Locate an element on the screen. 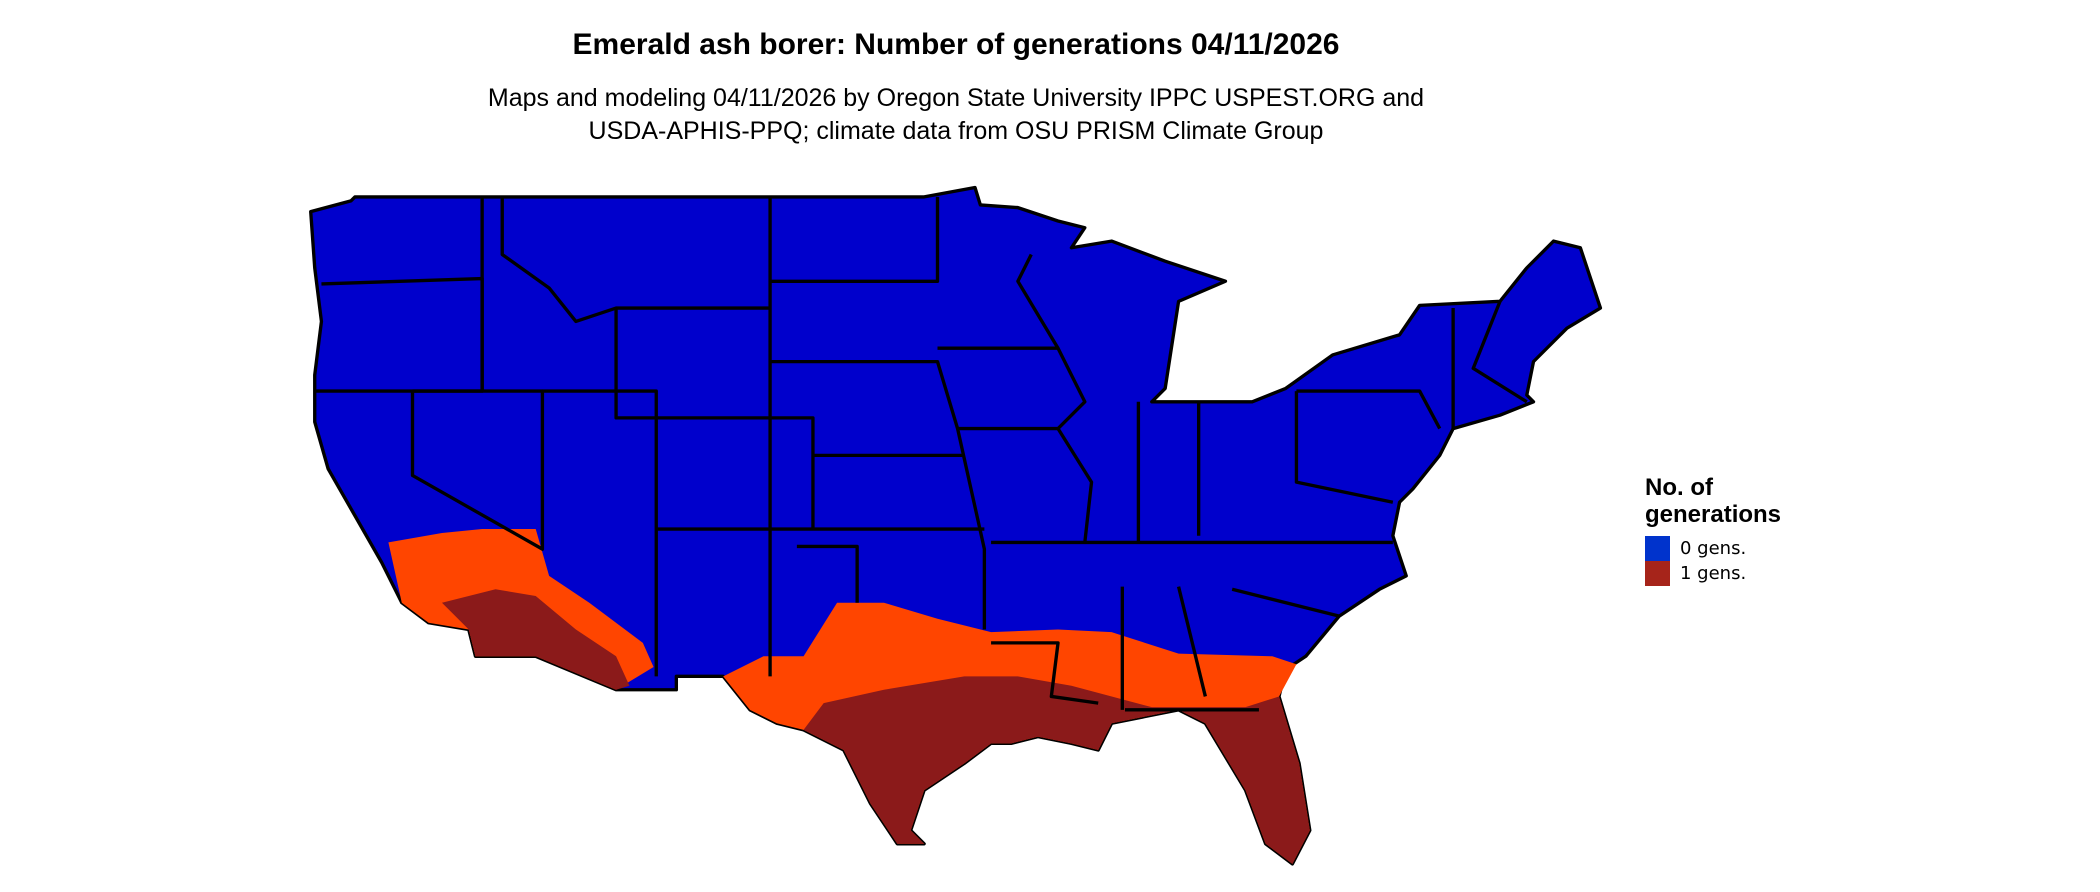 This screenshot has width=2100, height=892. legend-title: No. of generations is located at coordinates (1713, 501).